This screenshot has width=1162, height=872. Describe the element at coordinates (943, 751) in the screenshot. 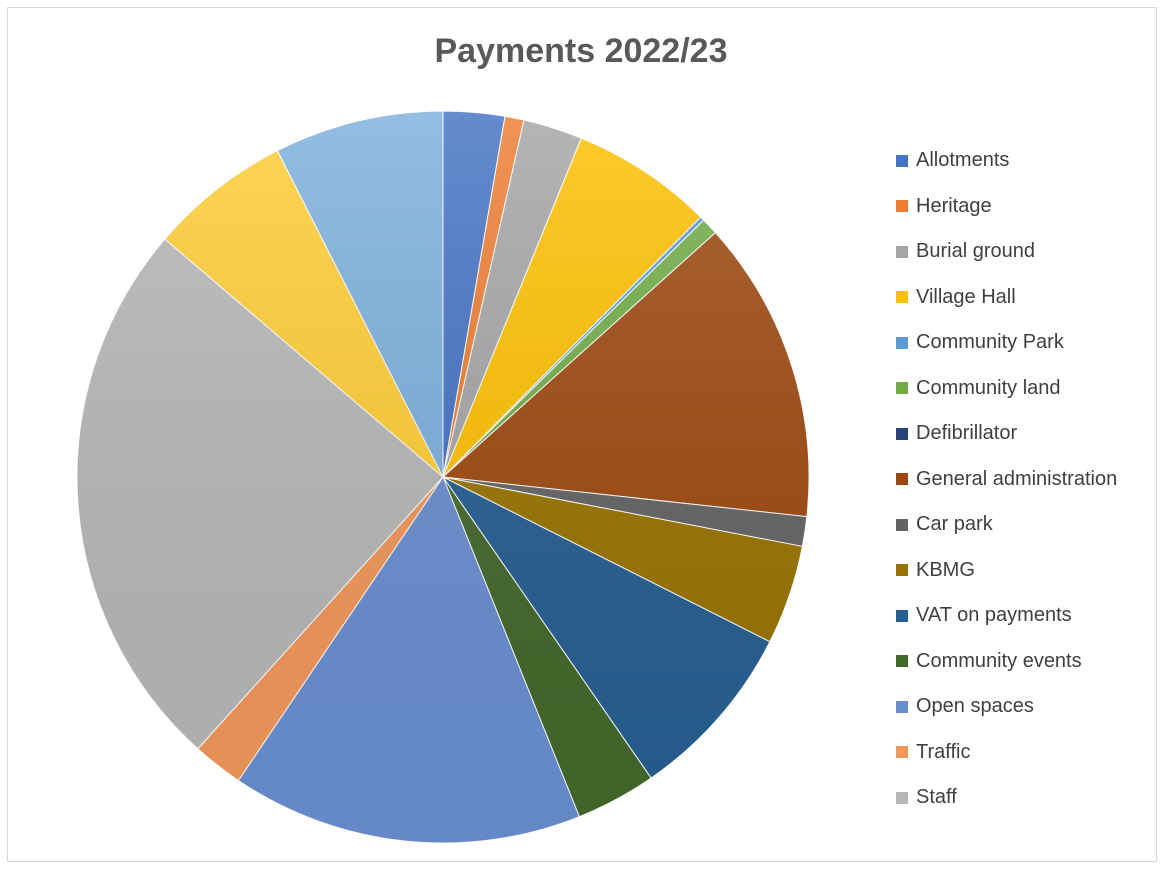

I see `legend-label: Traffic` at that location.